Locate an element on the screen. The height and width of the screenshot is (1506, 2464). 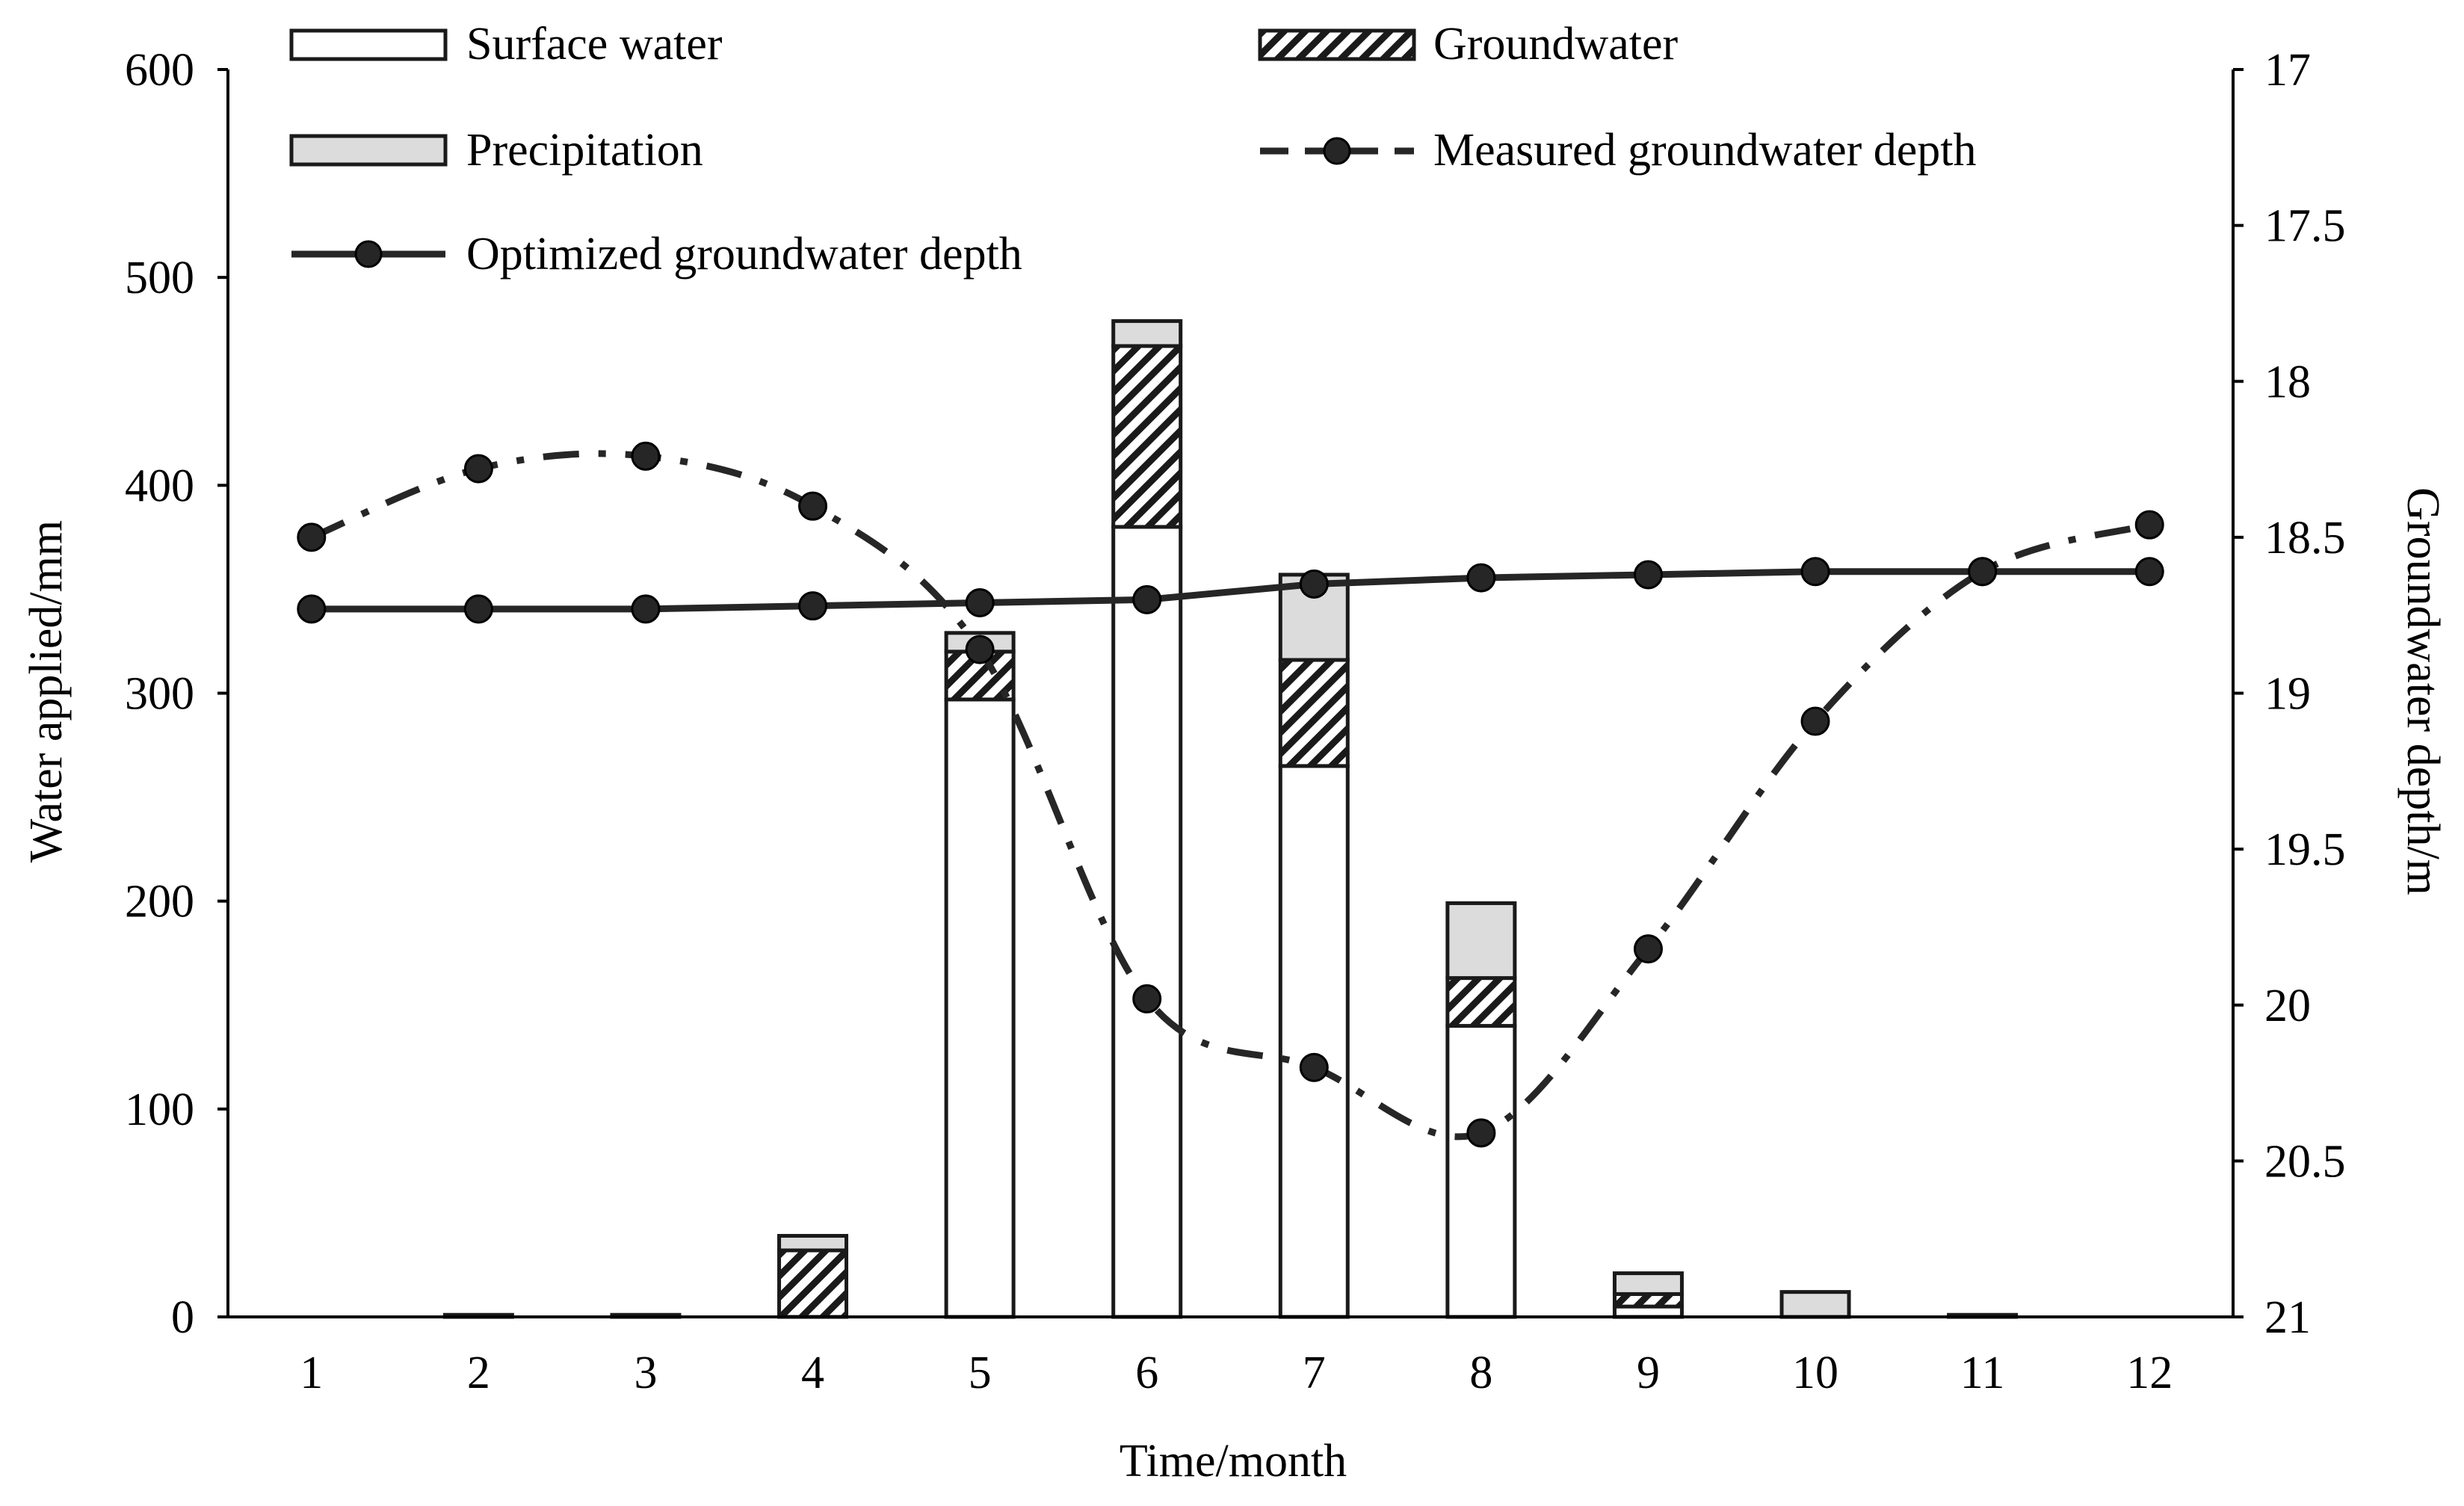
legend-swatch-optimized-depth is located at coordinates (368, 254).